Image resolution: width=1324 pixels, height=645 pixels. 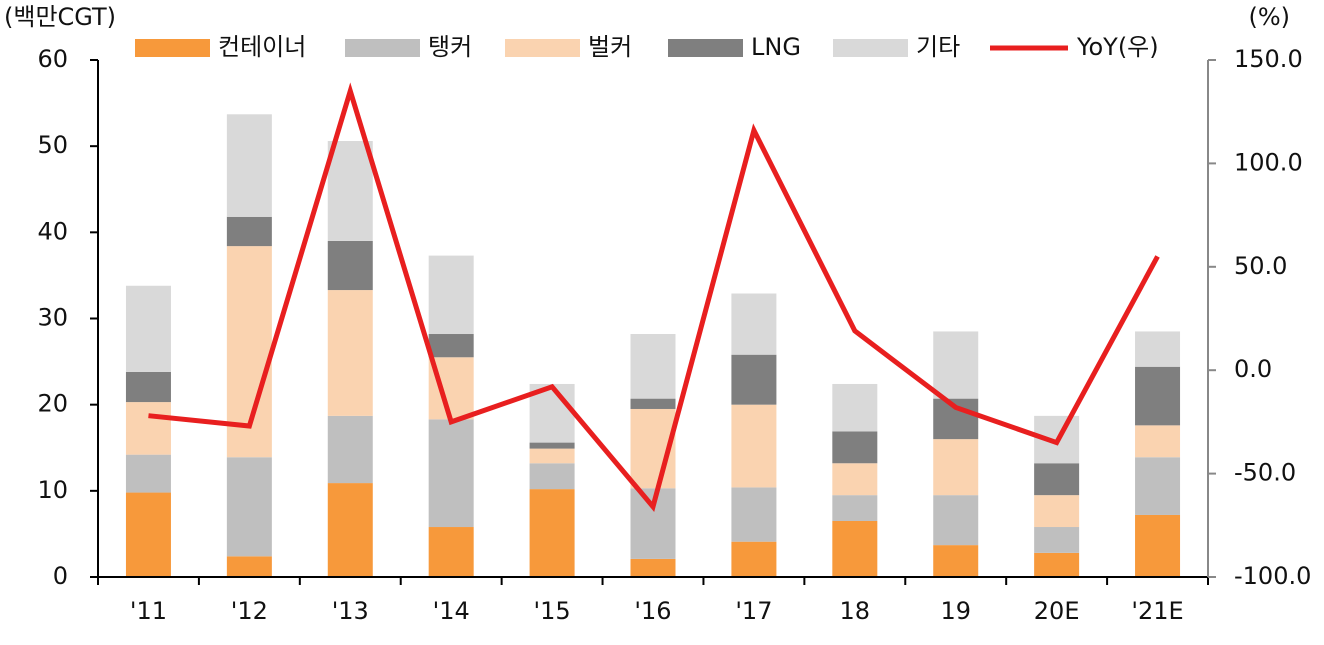 I want to click on x-tick-label: 20E, so click(x=1057, y=611).